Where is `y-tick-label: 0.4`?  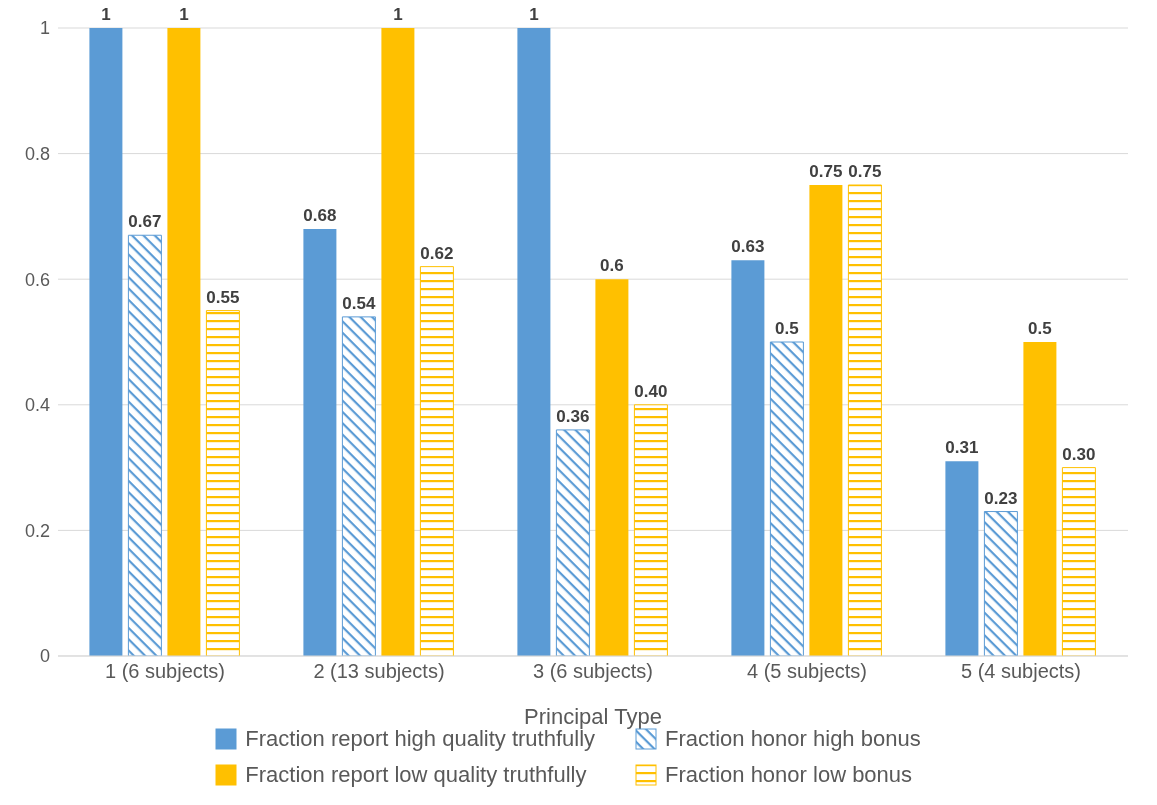 y-tick-label: 0.4 is located at coordinates (37, 405).